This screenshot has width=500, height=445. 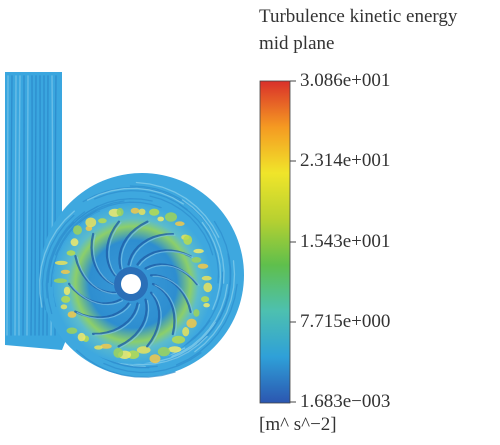 What do you see at coordinates (345, 80) in the screenshot?
I see `colorbar-label-max: 3.086e+001` at bounding box center [345, 80].